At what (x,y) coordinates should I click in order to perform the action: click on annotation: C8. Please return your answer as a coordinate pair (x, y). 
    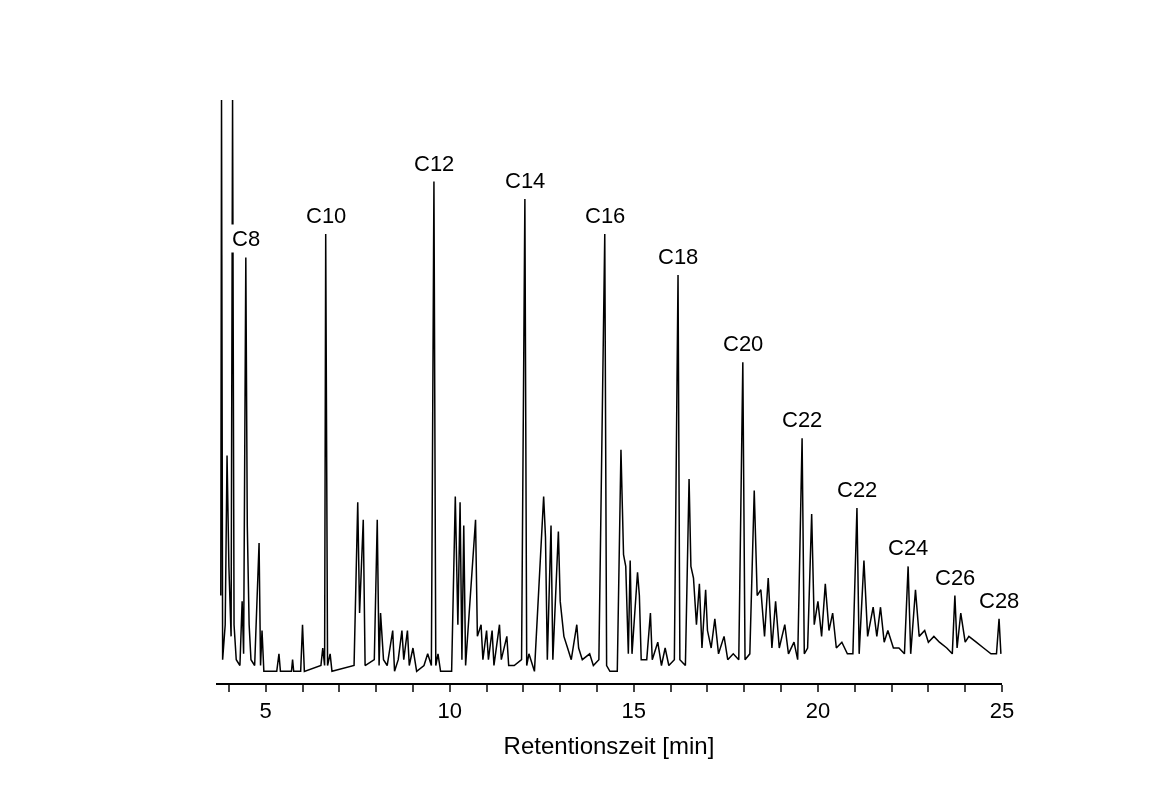
    Looking at the image, I should click on (246, 238).